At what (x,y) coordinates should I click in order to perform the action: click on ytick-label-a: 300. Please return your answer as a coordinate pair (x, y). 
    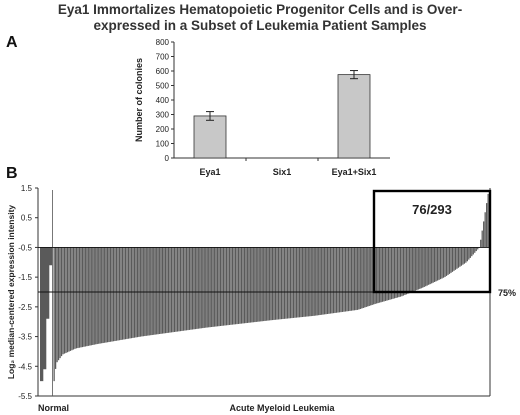
    Looking at the image, I should click on (163, 115).